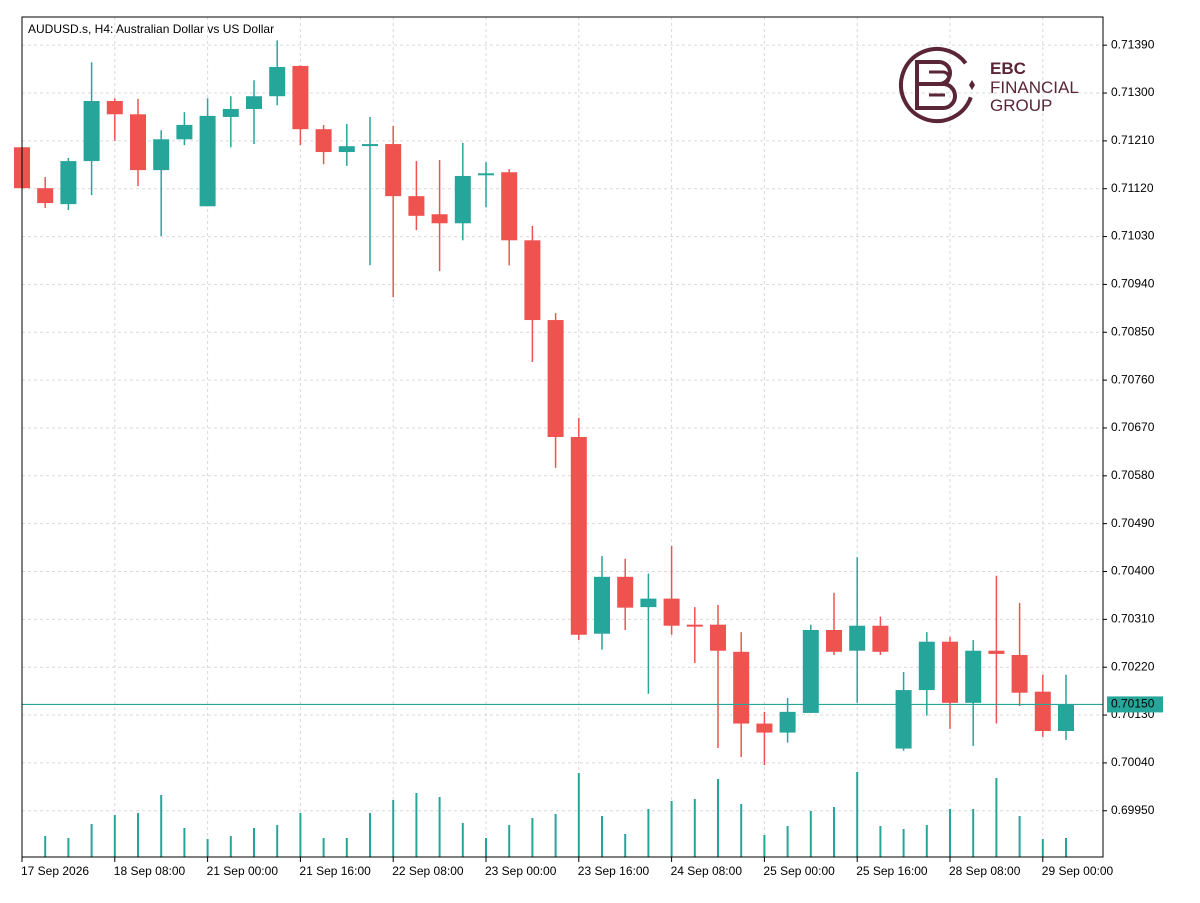 The image size is (1200, 903). What do you see at coordinates (1133, 44) in the screenshot?
I see `y-tick-label: 0.71390` at bounding box center [1133, 44].